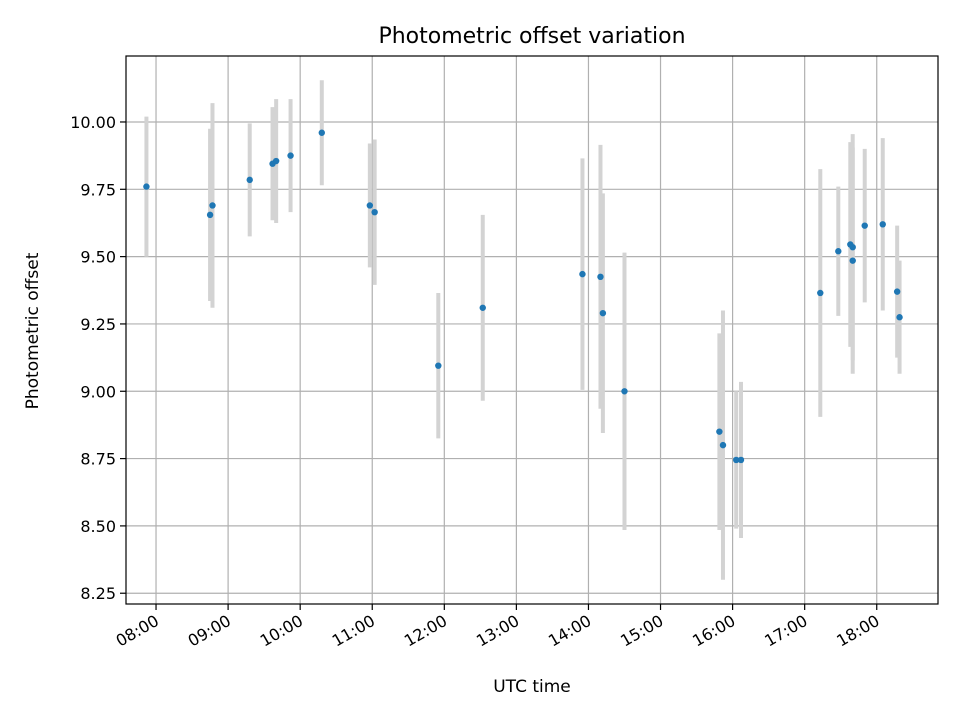 This screenshot has height=720, width=960. I want to click on y-tick-label: 9.00, so click(98, 391).